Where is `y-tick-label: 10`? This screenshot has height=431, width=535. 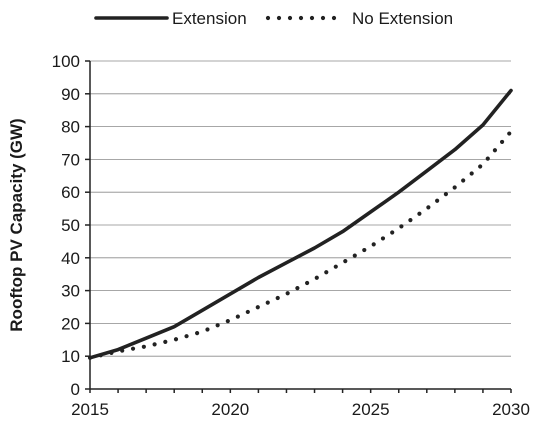 y-tick-label: 10 is located at coordinates (70, 356).